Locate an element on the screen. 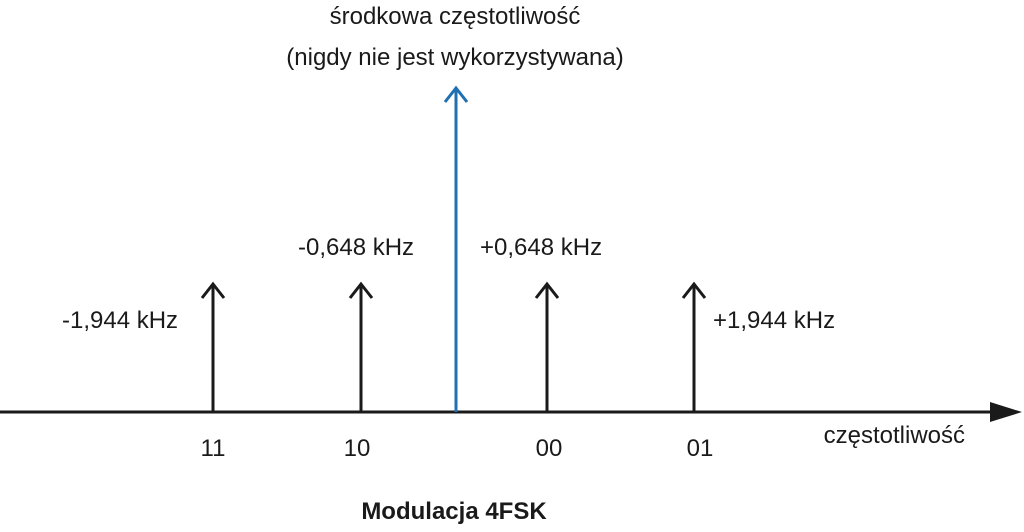 This screenshot has width=1024, height=532. tone-11-arrowhead is located at coordinates (213, 290).